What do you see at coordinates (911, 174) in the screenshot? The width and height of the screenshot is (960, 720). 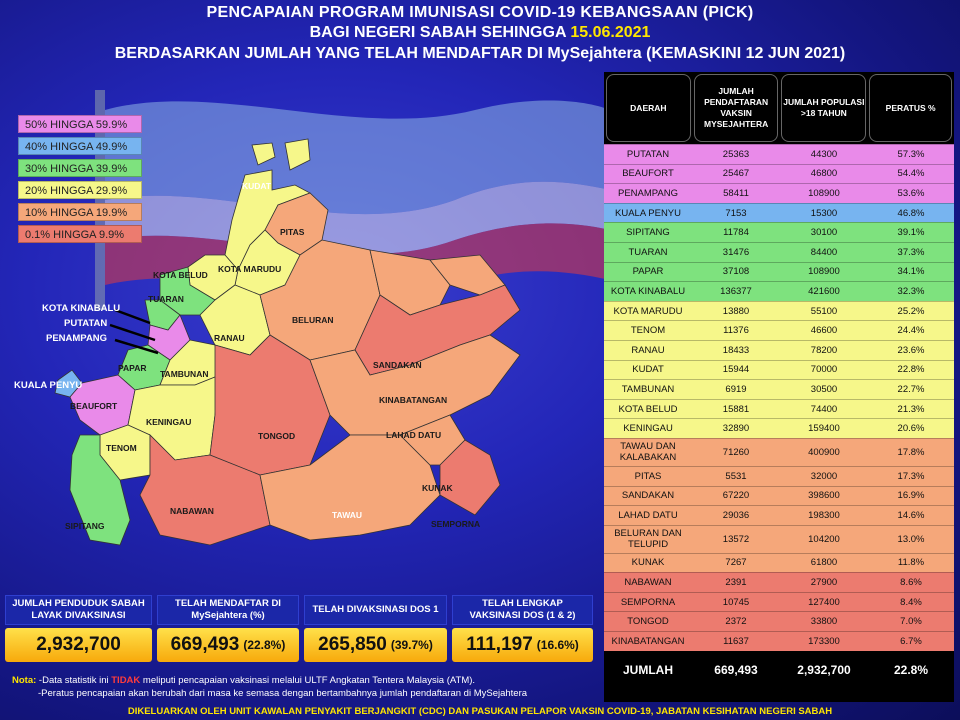 I see `cell-peratus: 54.4%` at bounding box center [911, 174].